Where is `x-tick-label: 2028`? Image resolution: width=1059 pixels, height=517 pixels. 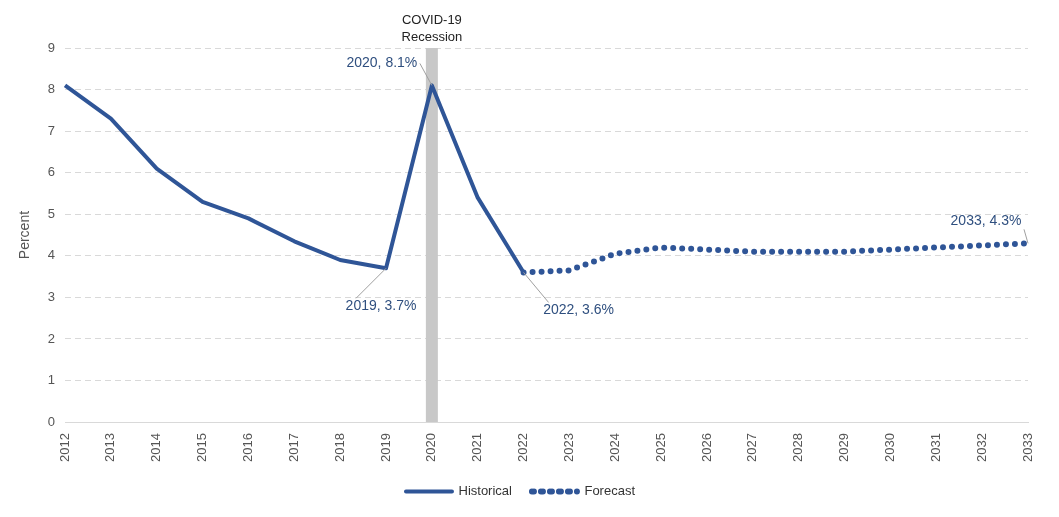
x-tick-label: 2028 is located at coordinates (798, 447).